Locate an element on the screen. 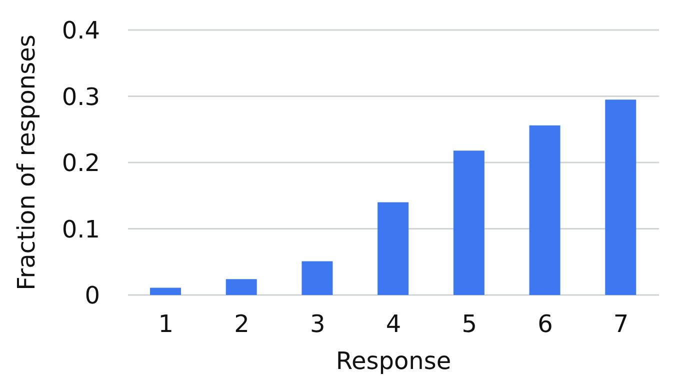  x-tick-label: 4 is located at coordinates (394, 324).